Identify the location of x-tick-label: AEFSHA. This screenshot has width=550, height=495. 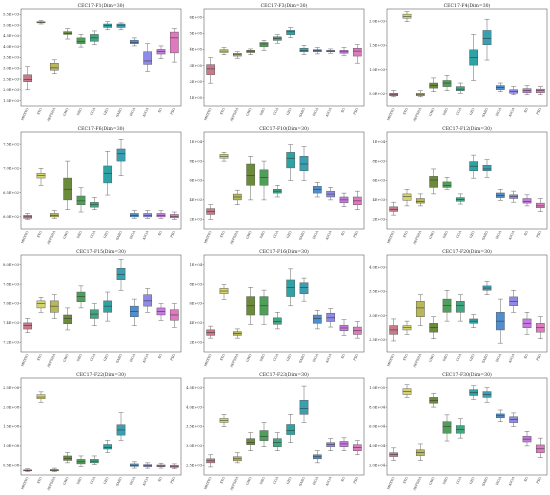
(51, 115).